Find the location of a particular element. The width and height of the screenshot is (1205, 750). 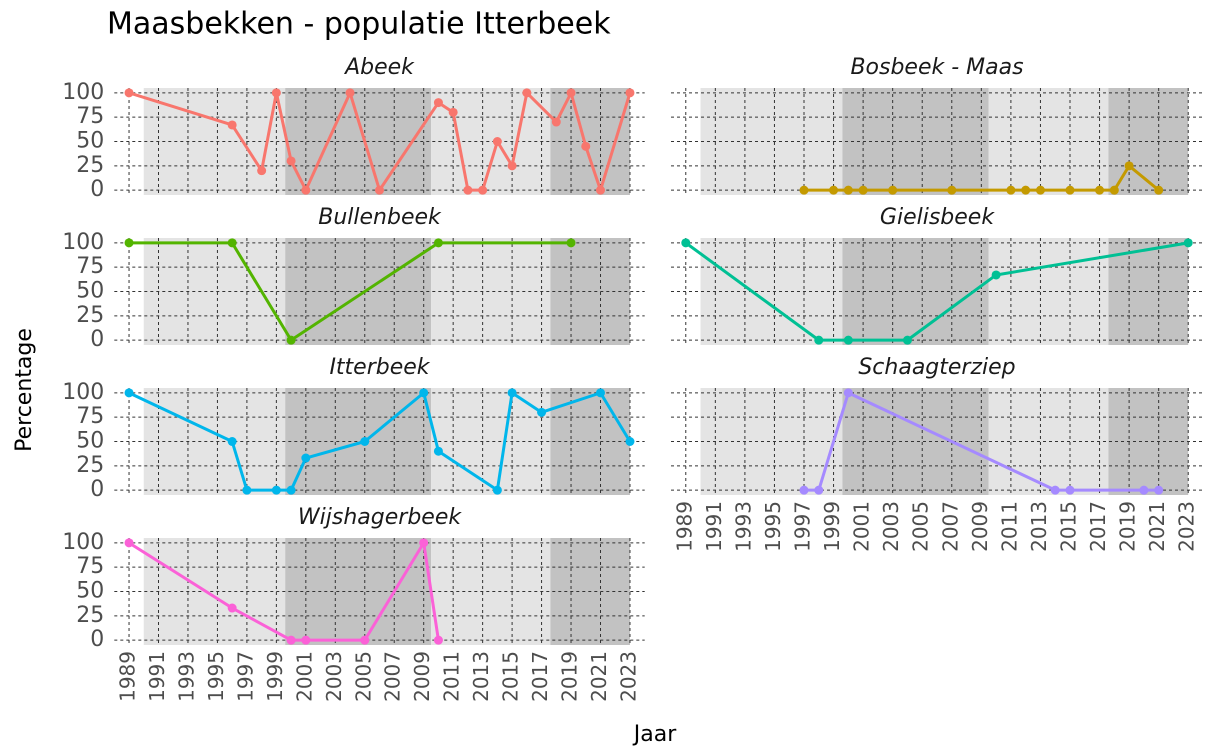

x-tick-label: 2005 is located at coordinates (921, 526).